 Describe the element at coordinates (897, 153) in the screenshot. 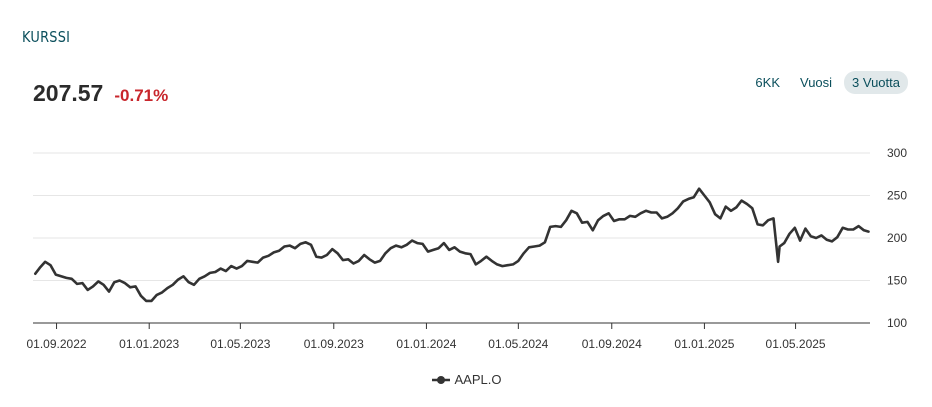

I see `y-tick-label: 300` at that location.